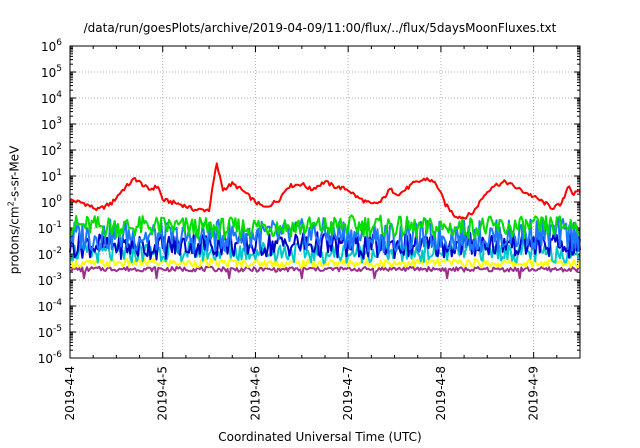 The width and height of the screenshot is (640, 448). I want to click on y-axis-label: protons/cm2-s-sr-MeV, so click(14, 210).